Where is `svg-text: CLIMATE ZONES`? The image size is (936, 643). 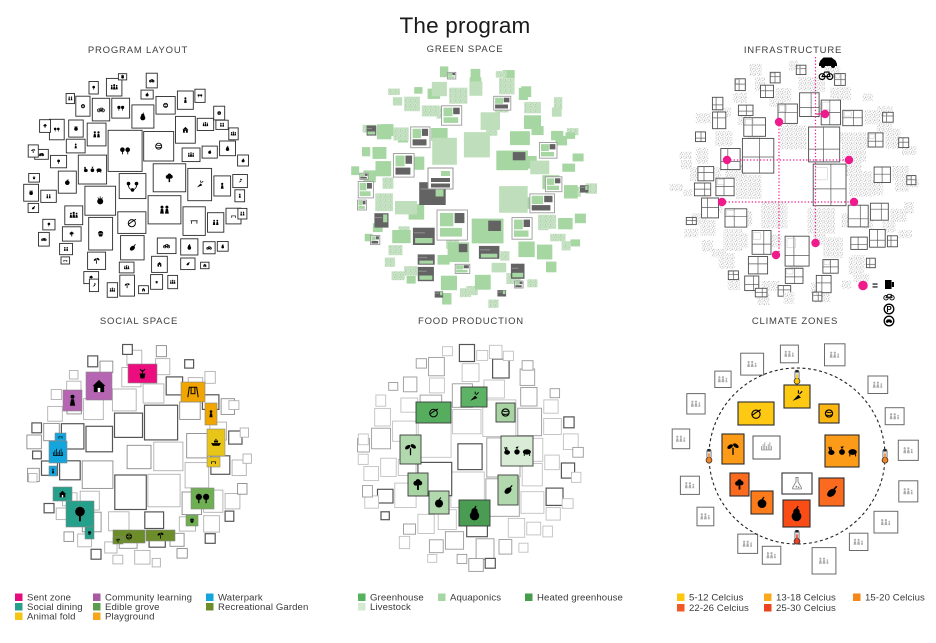 svg-text: CLIMATE ZONES is located at coordinates (795, 321).